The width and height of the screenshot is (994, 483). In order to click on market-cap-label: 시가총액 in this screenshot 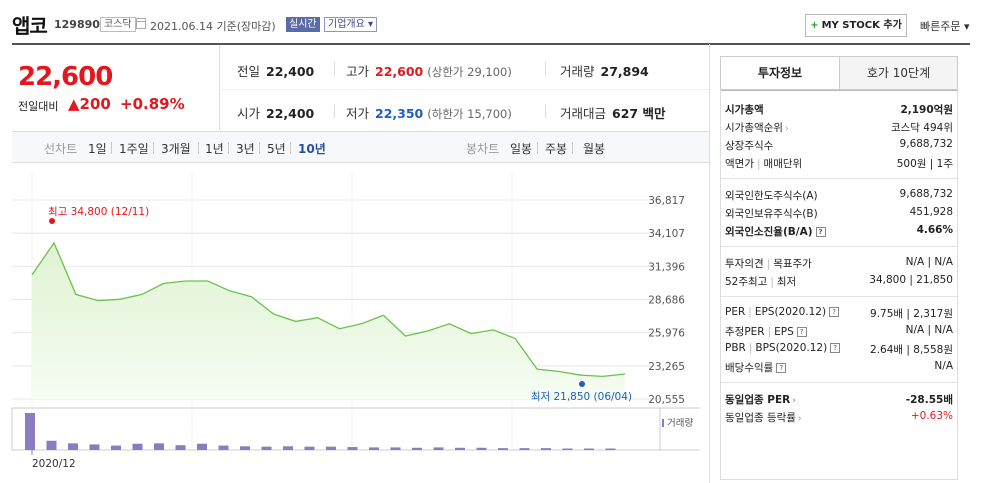, I will do `click(744, 110)`.